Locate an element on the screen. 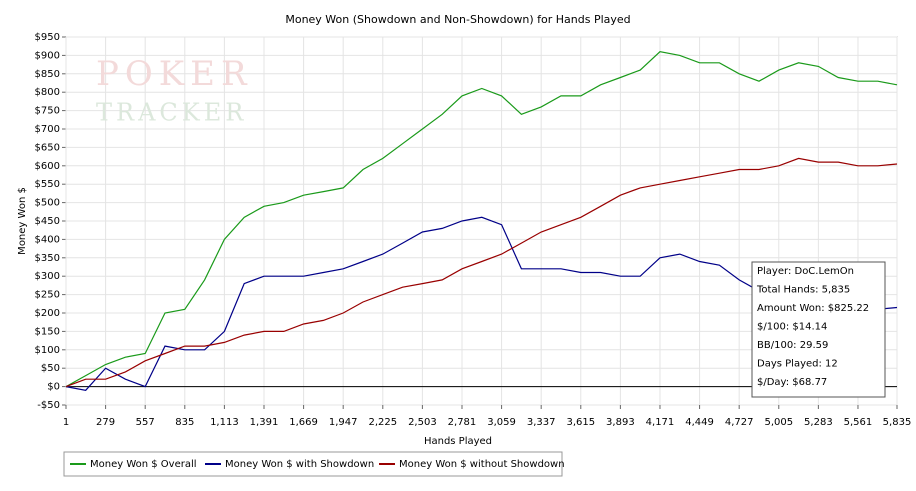  x-tick-label: 3,337 is located at coordinates (541, 422).